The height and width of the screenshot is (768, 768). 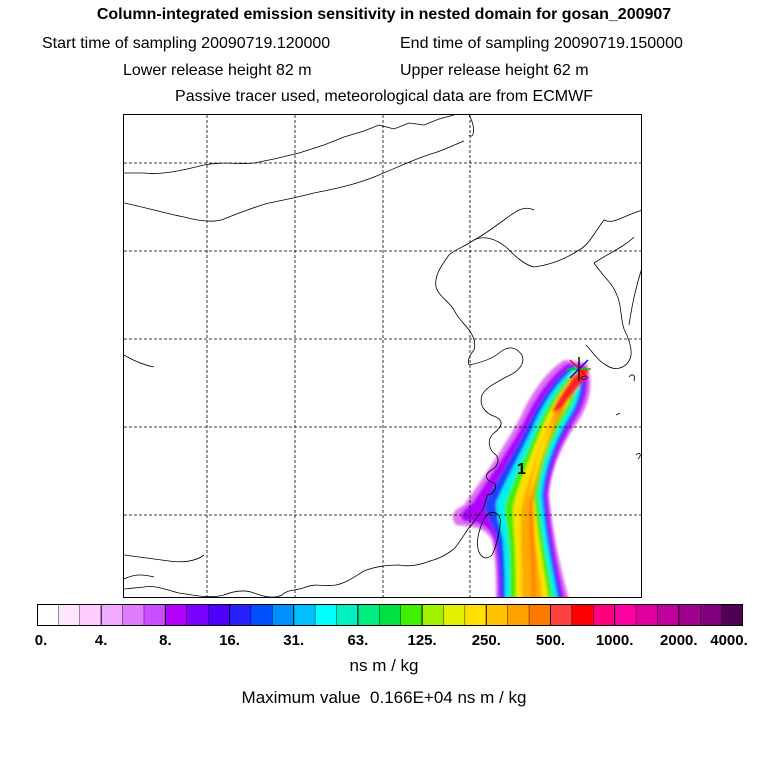 I want to click on colorbar, so click(x=390, y=615).